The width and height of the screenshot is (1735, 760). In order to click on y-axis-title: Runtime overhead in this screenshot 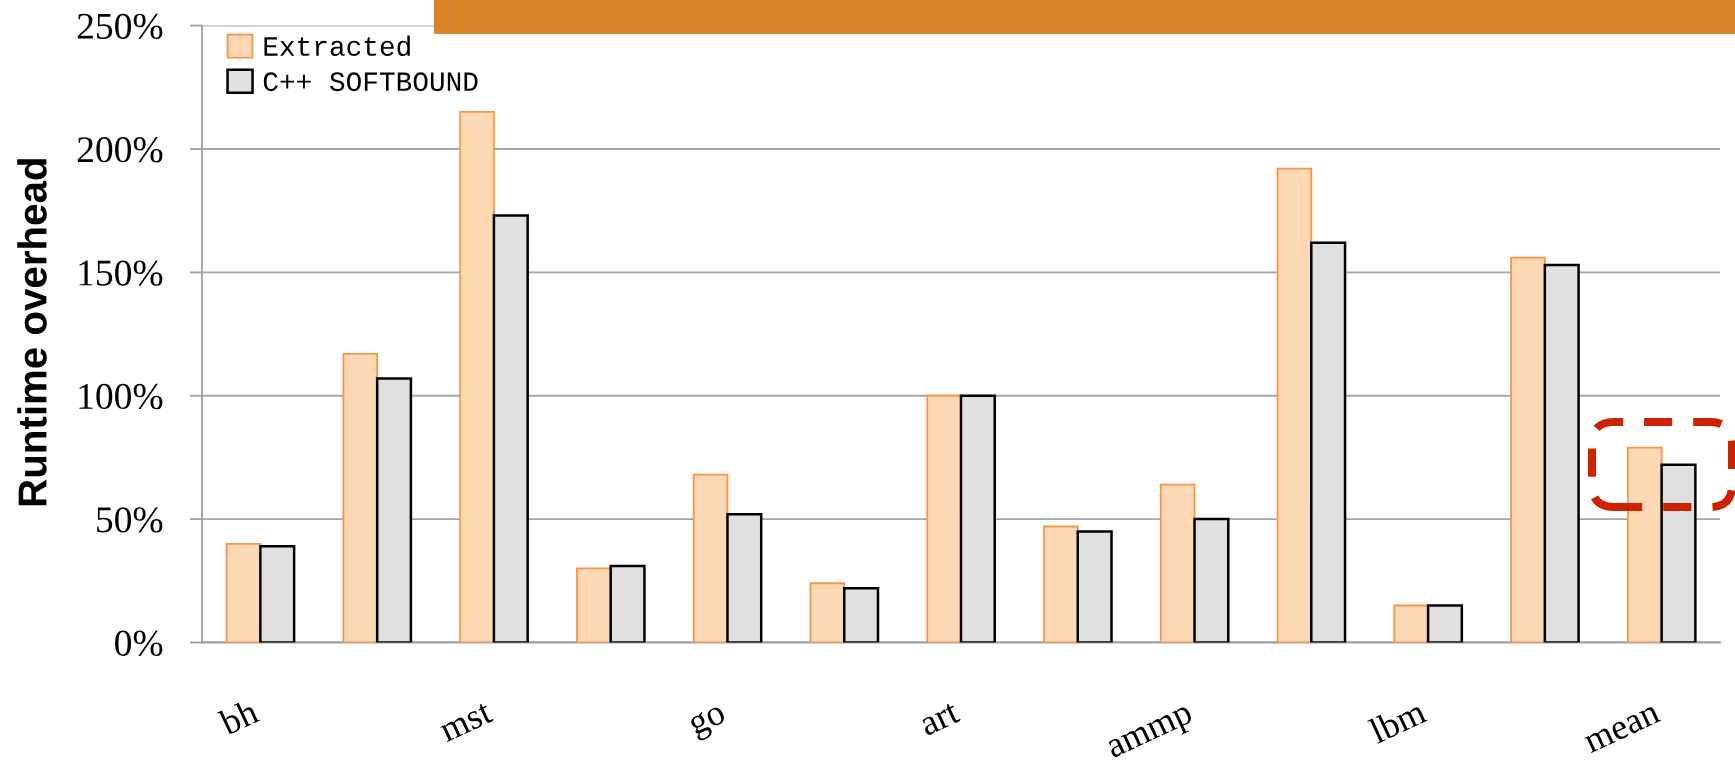, I will do `click(32, 332)`.